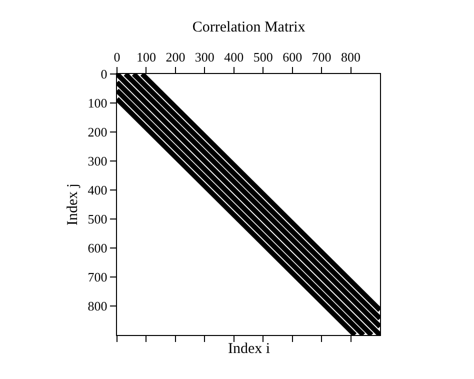 The width and height of the screenshot is (474, 379). I want to click on x-tick-label: 500, so click(263, 57).